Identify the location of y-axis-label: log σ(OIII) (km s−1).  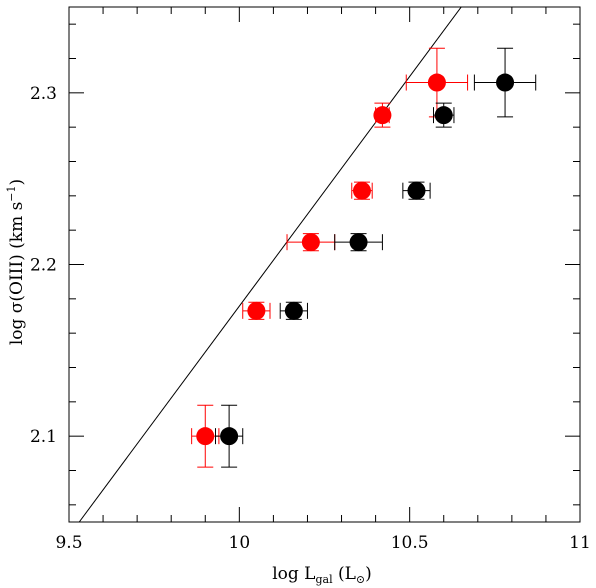
(16, 262).